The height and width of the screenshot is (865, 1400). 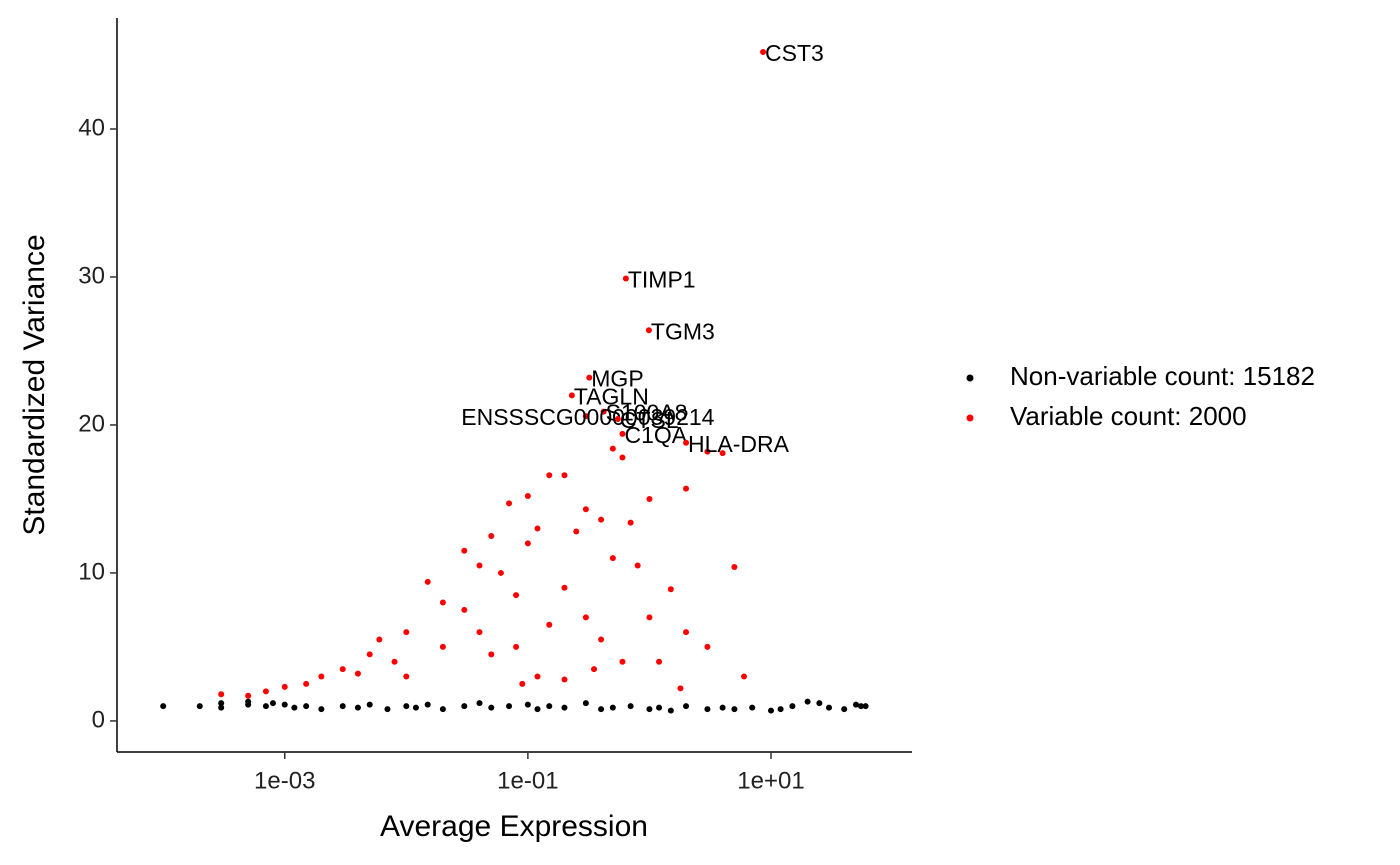 What do you see at coordinates (527, 780) in the screenshot?
I see `x-tick-label: 1e-01` at bounding box center [527, 780].